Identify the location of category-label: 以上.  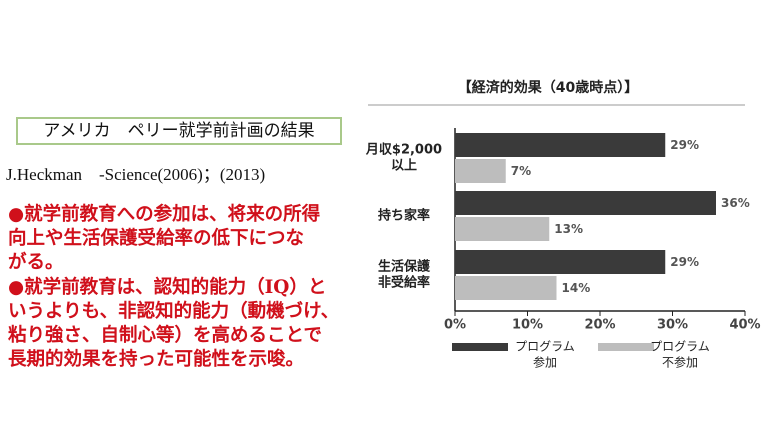
(404, 166).